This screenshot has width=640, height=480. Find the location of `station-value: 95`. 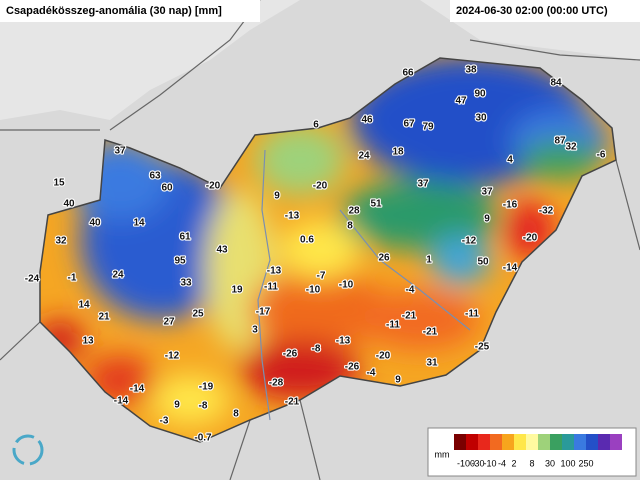

station-value: 95 is located at coordinates (180, 261).